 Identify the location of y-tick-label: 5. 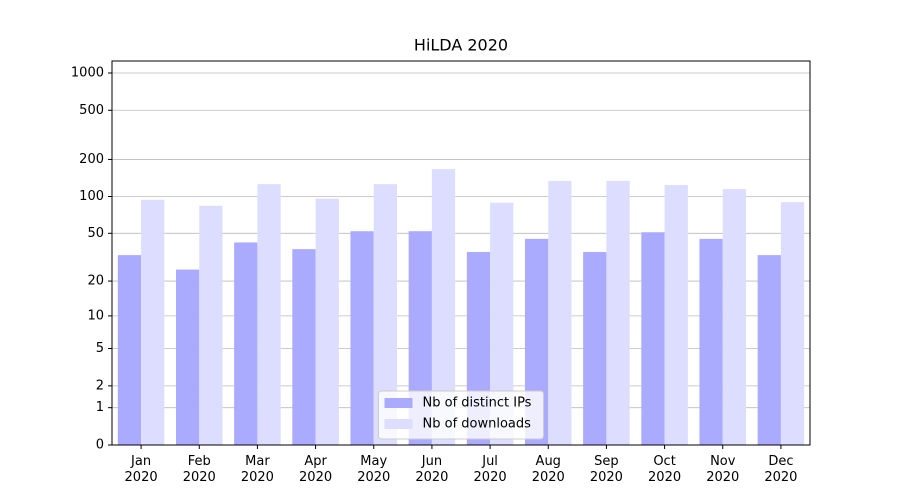
(100, 348).